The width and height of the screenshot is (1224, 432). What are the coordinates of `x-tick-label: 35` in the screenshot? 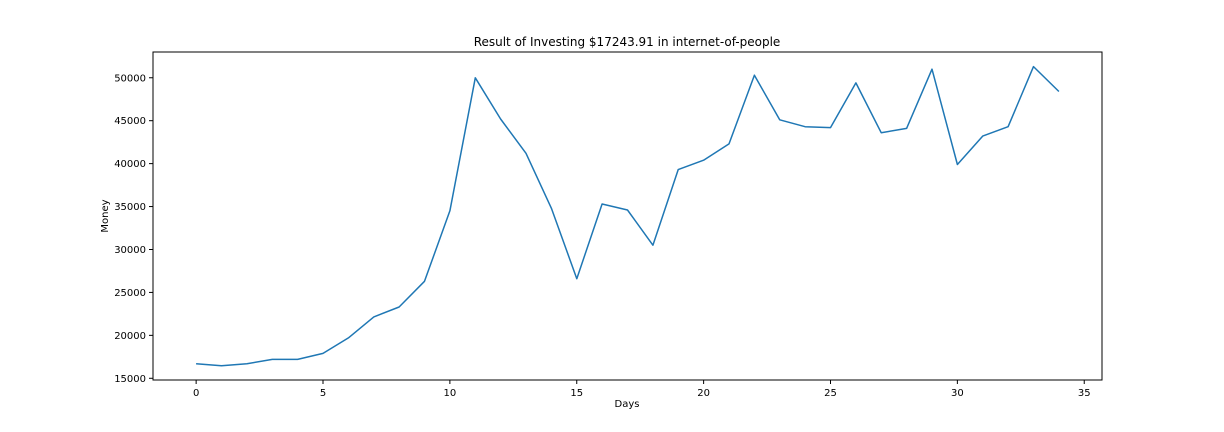 It's located at (1084, 393).